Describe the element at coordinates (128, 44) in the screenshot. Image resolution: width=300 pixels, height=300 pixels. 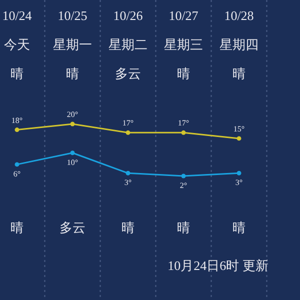
I see `text: 星期二` at that location.